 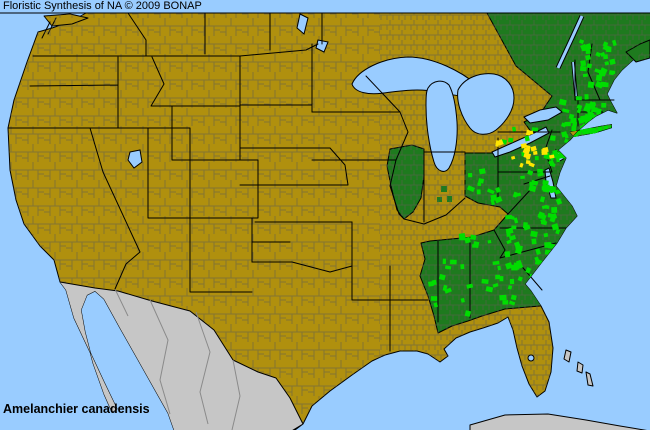 What do you see at coordinates (558, 389) in the screenshot?
I see `caribbean-islands` at bounding box center [558, 389].